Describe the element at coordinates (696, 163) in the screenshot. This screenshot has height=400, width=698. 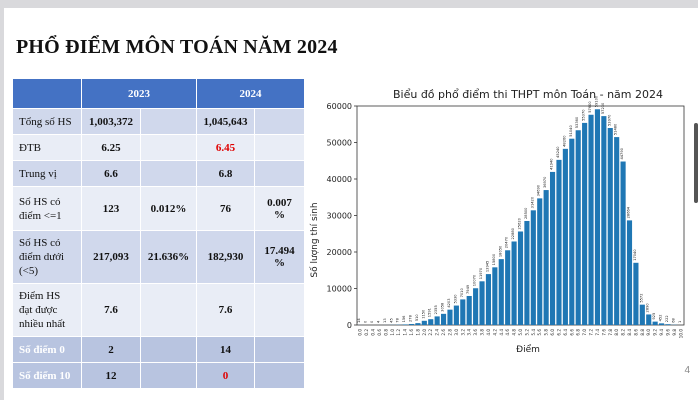
I see `scrollbar` at that location.